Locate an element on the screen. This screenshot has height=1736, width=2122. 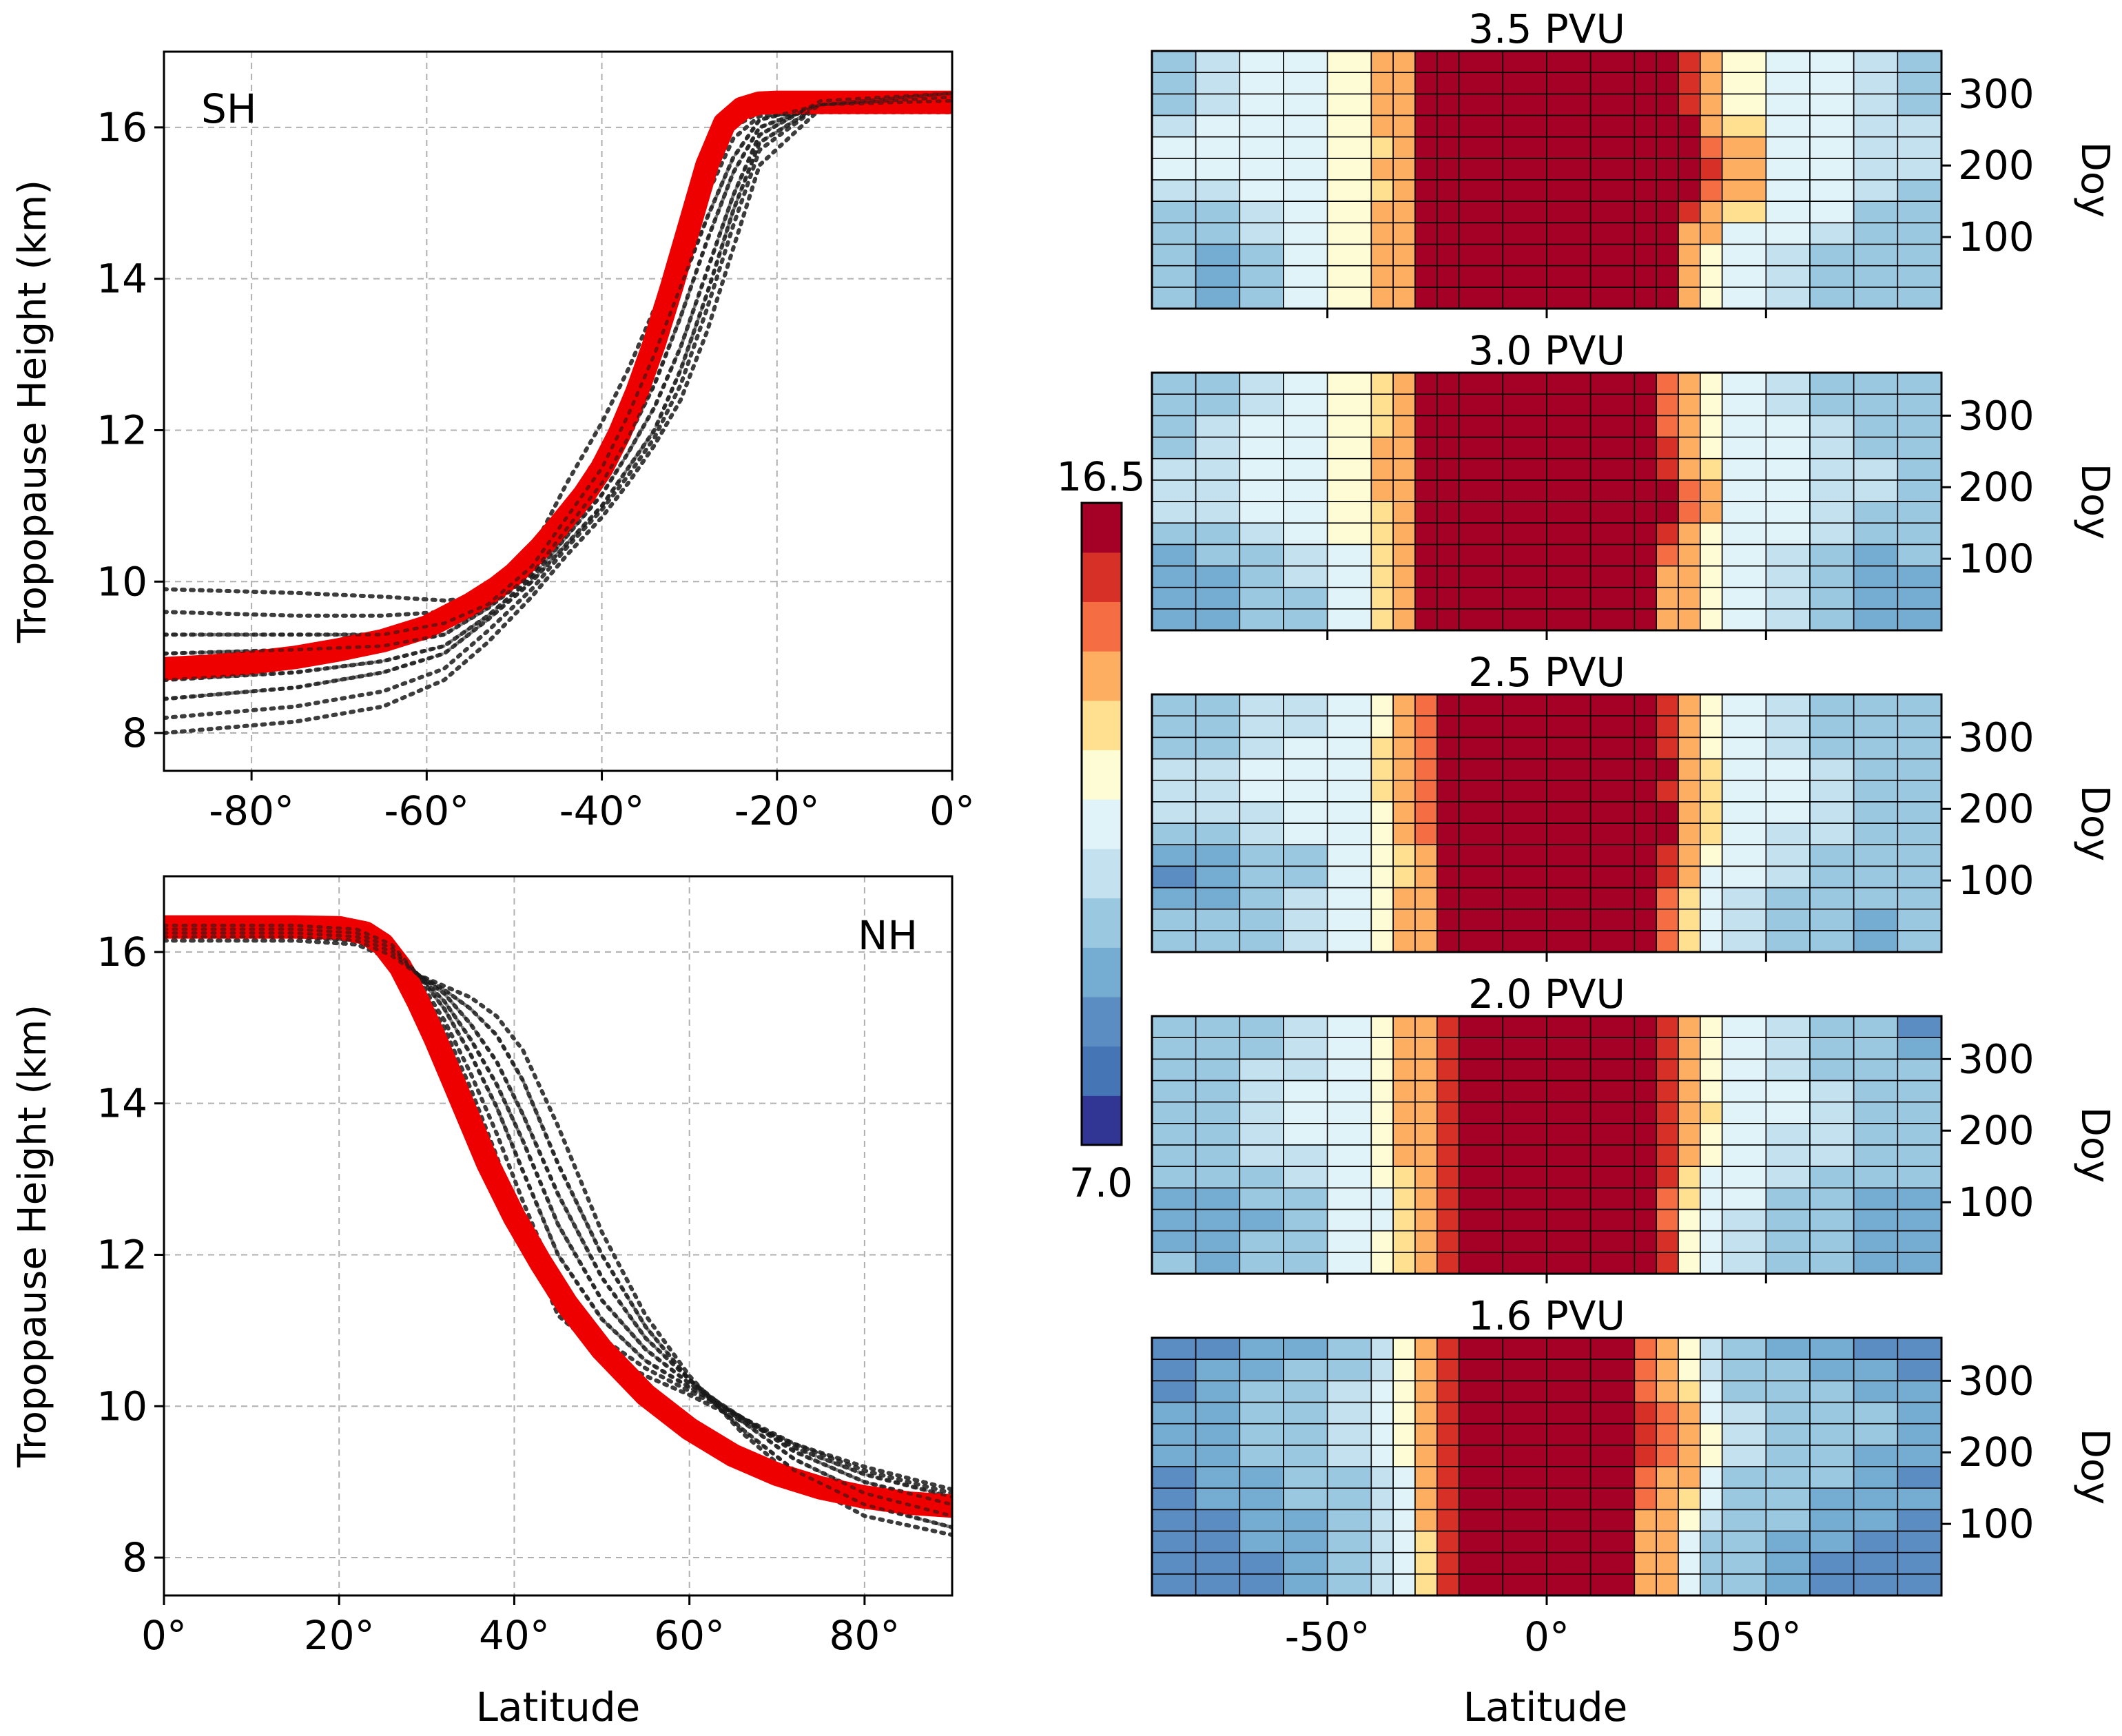
heatmap-panel-2: 3.0 PVU 100 200 300 Doy is located at coordinates (1634, 483).